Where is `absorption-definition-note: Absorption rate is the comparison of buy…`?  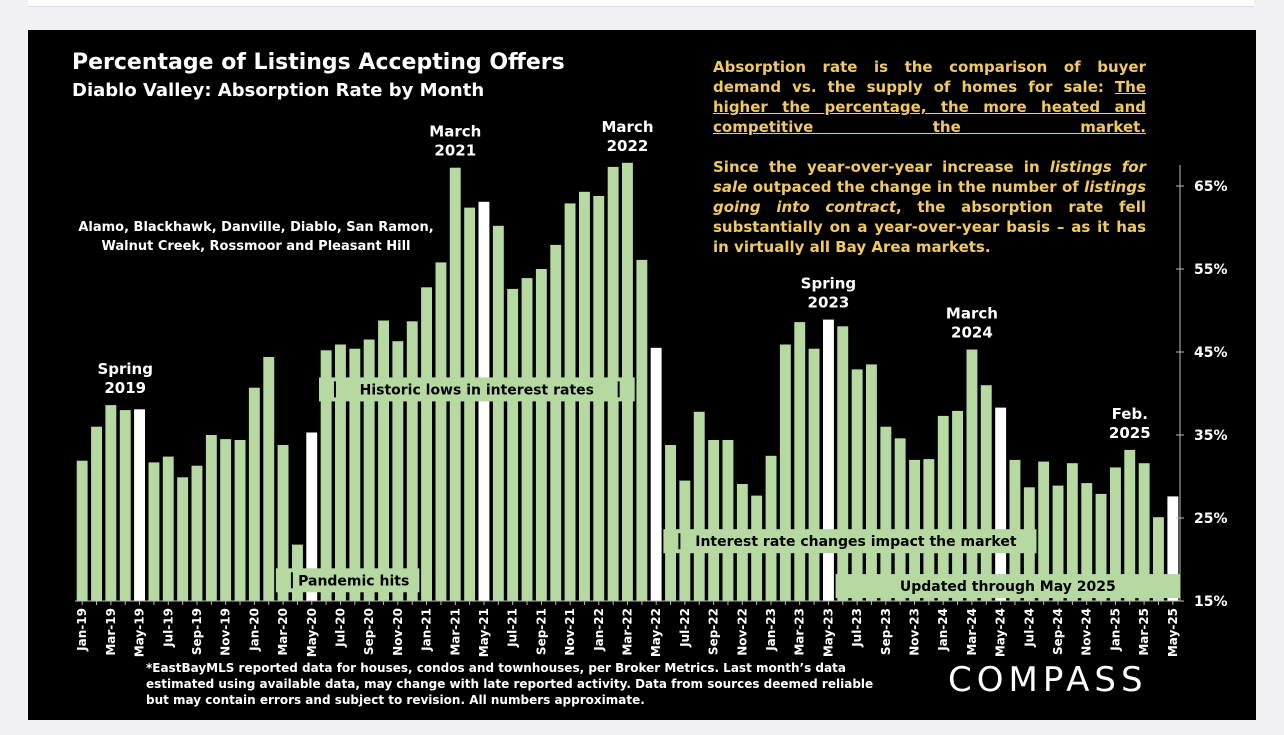 absorption-definition-note: Absorption rate is the comparison of buy… is located at coordinates (929, 97).